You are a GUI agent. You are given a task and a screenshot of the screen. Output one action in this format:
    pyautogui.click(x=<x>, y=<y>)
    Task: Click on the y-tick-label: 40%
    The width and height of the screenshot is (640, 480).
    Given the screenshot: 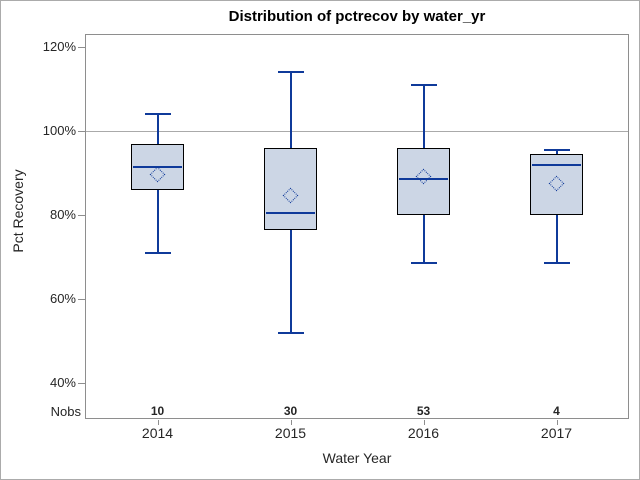 What is the action you would take?
    pyautogui.click(x=62, y=382)
    